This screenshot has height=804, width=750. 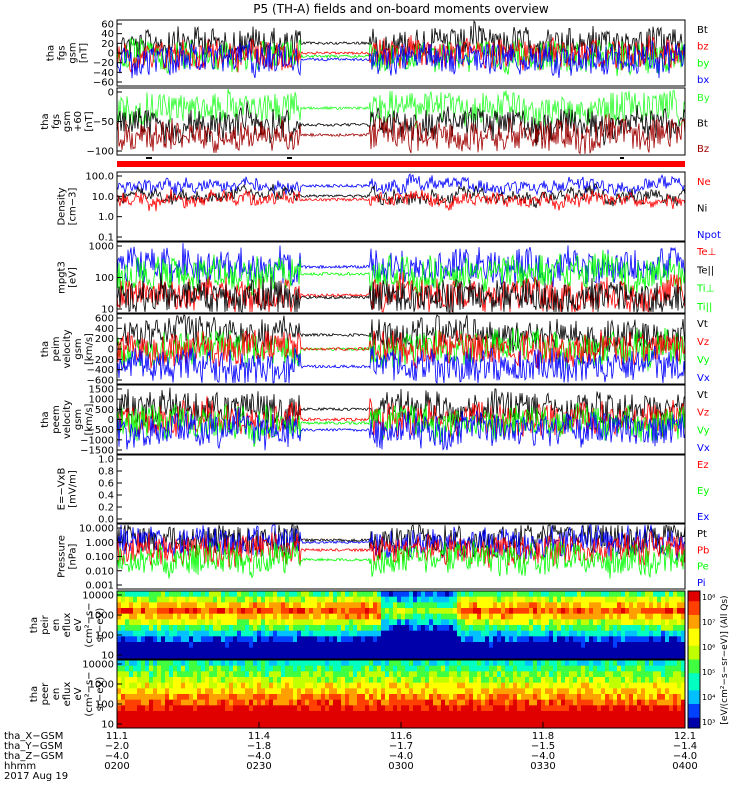 I want to click on colorbar-step, so click(x=694, y=706).